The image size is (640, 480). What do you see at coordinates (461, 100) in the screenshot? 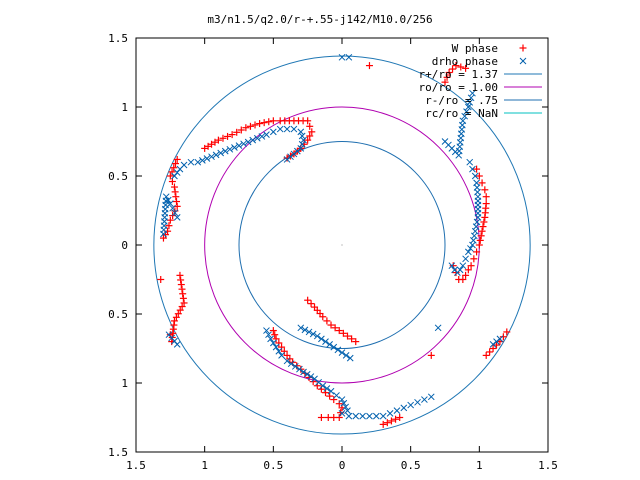
I see `legend-label: r-/ro = .75` at bounding box center [461, 100].